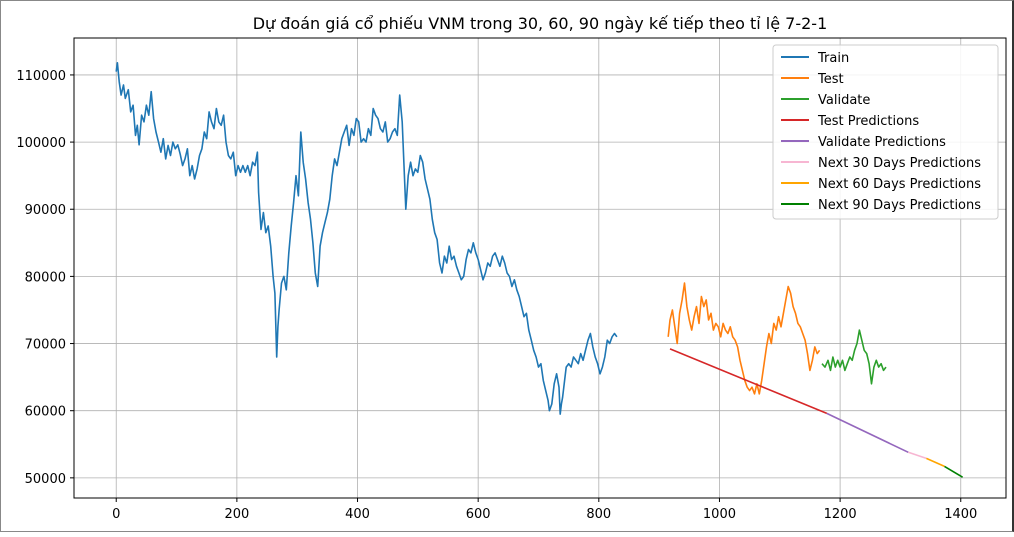 Image resolution: width=1014 pixels, height=537 pixels. Describe the element at coordinates (899, 184) in the screenshot. I see `legend-label: Next 60 Days Predictions` at that location.